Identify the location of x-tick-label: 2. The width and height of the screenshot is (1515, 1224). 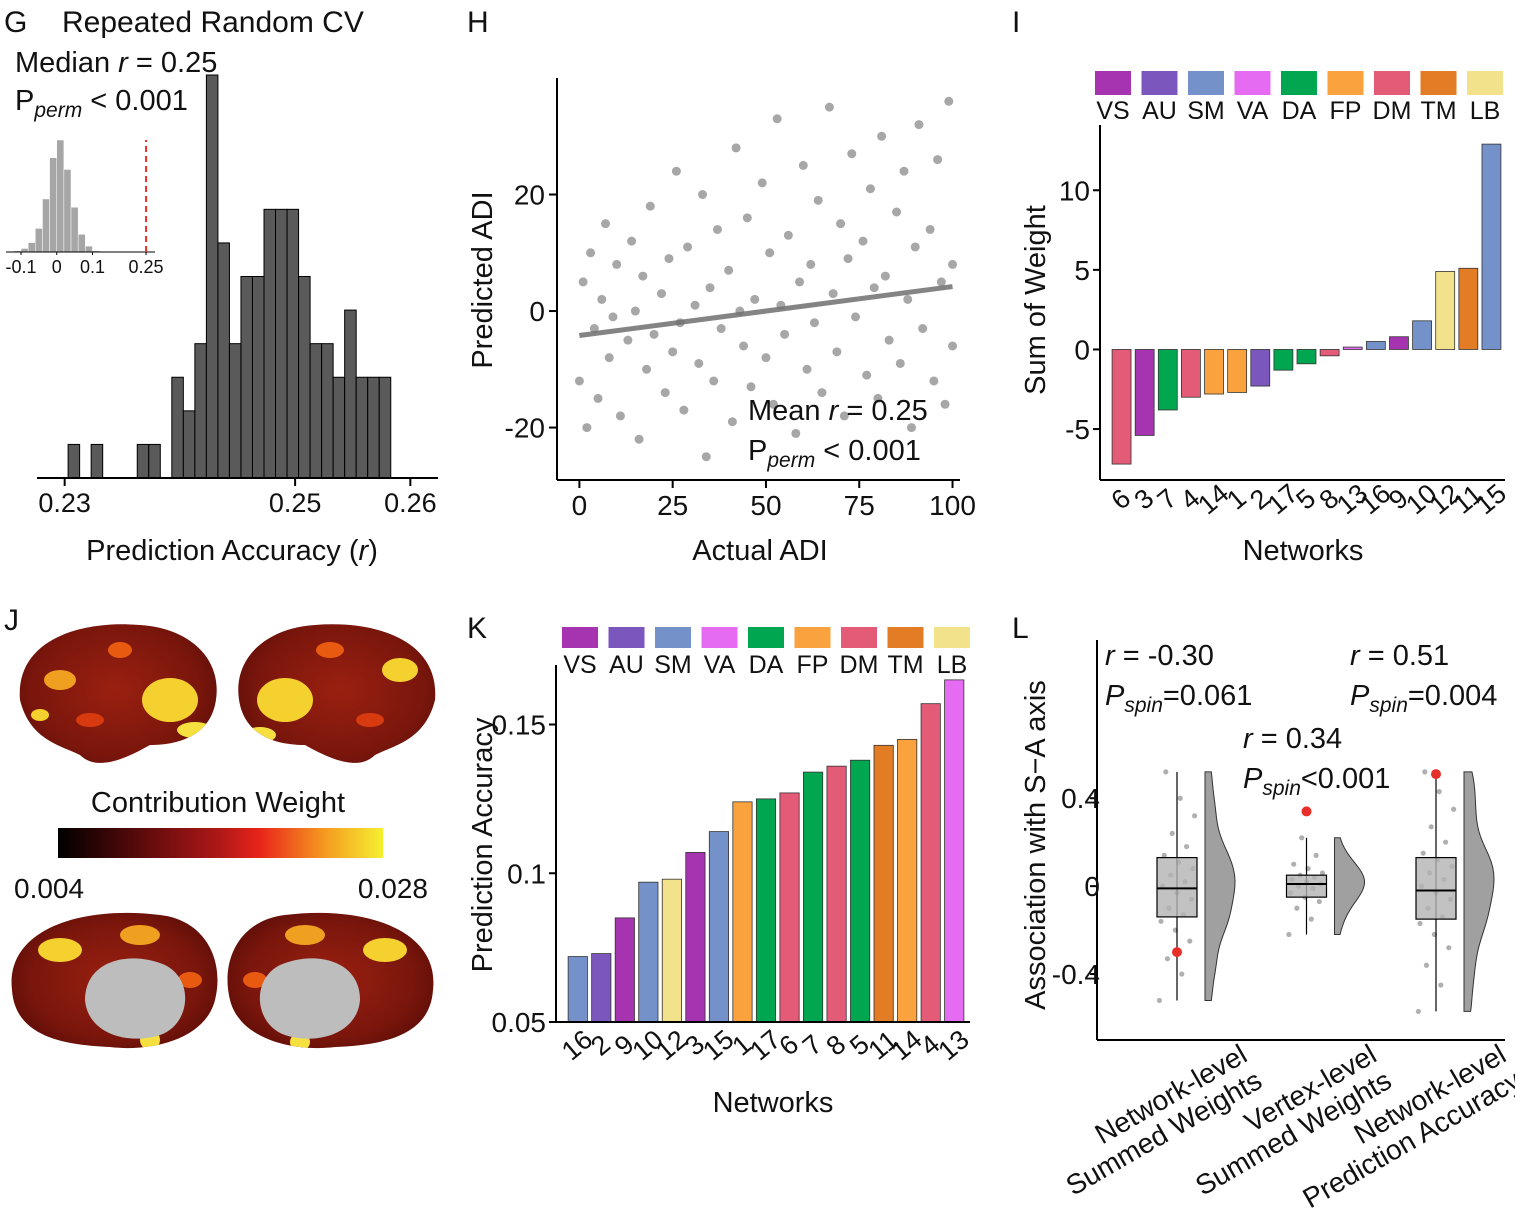
(600, 1045).